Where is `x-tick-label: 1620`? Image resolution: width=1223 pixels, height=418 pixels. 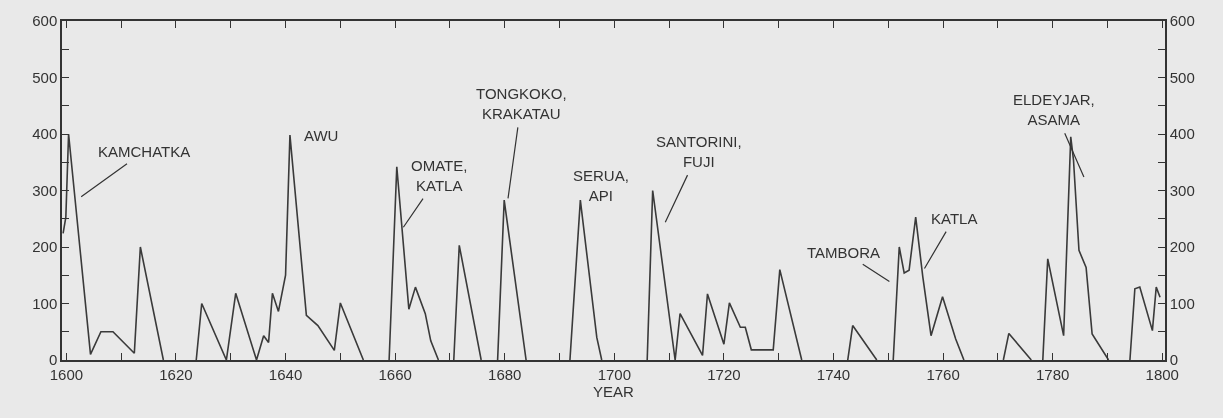
x-tick-label: 1620 is located at coordinates (176, 374).